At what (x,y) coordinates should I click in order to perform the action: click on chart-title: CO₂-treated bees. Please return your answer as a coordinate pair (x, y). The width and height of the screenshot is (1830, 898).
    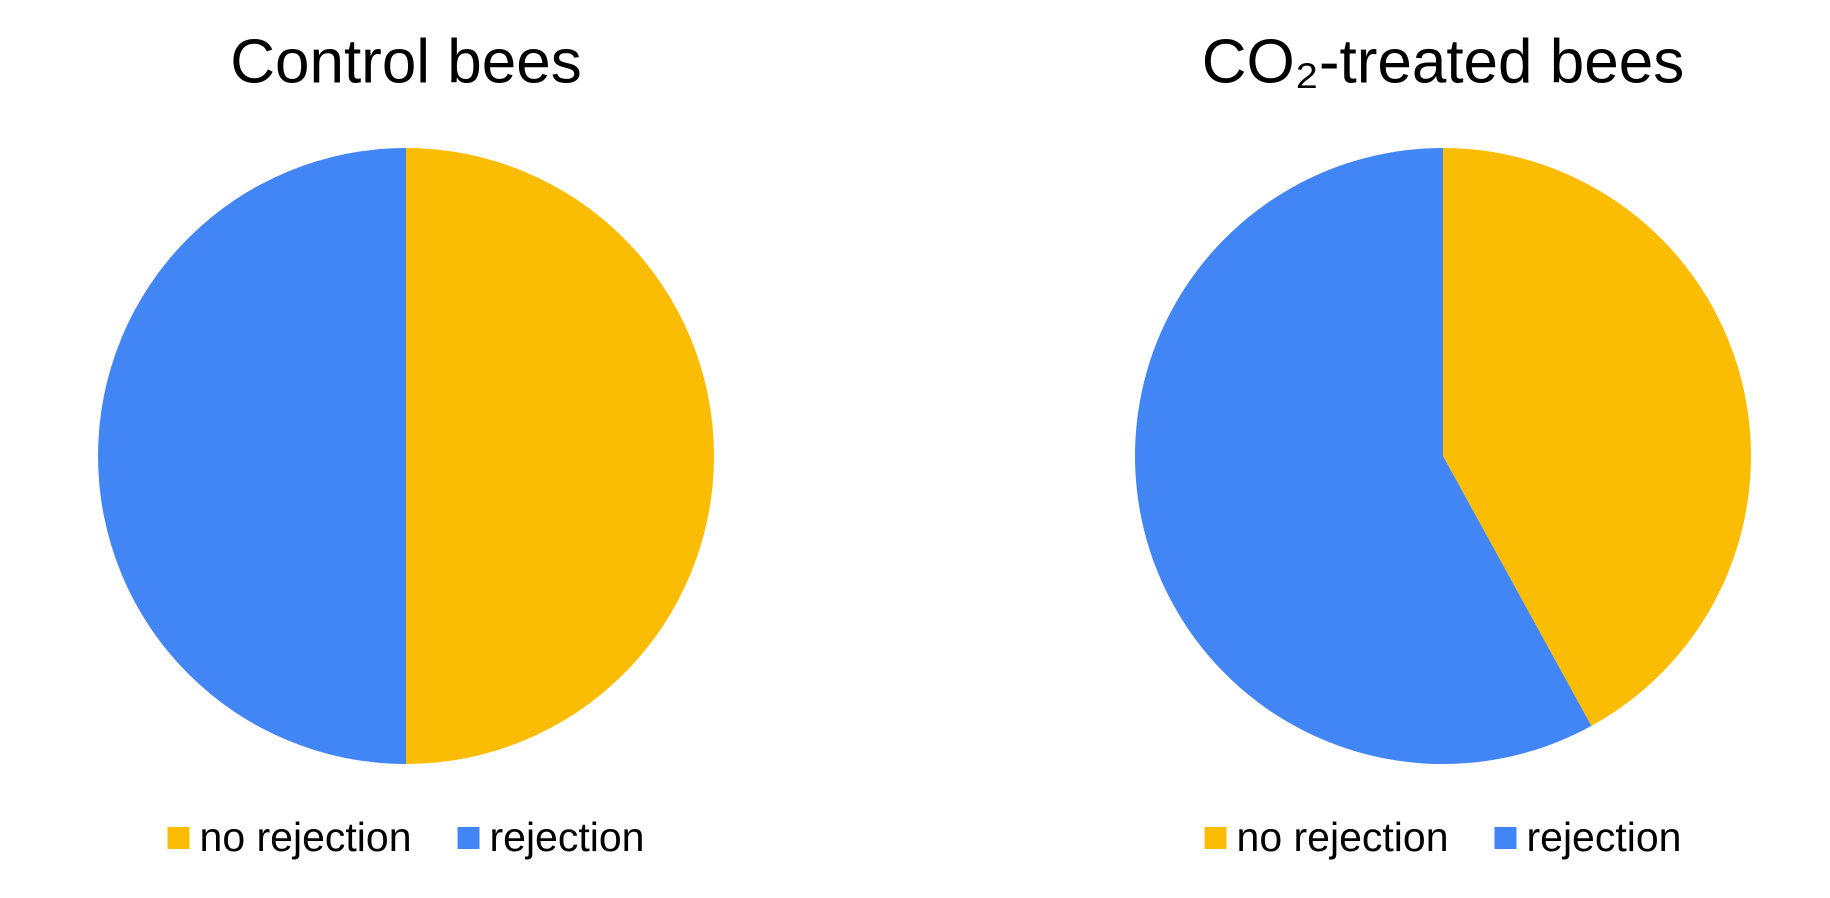
    Looking at the image, I should click on (1443, 61).